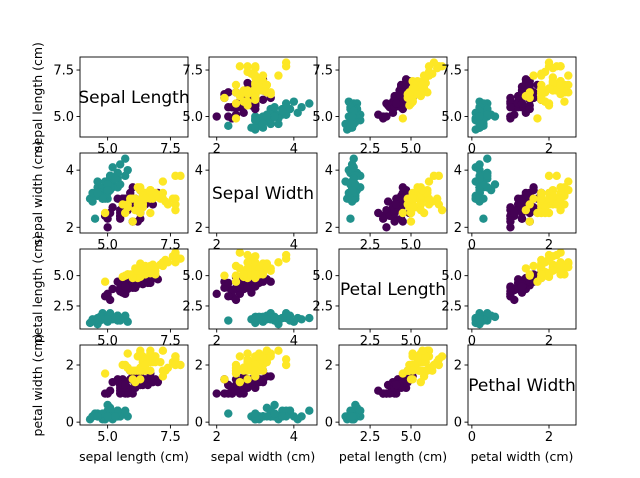 Image resolution: width=640 pixels, height=478 pixels. I want to click on panel-points, so click(394, 96).